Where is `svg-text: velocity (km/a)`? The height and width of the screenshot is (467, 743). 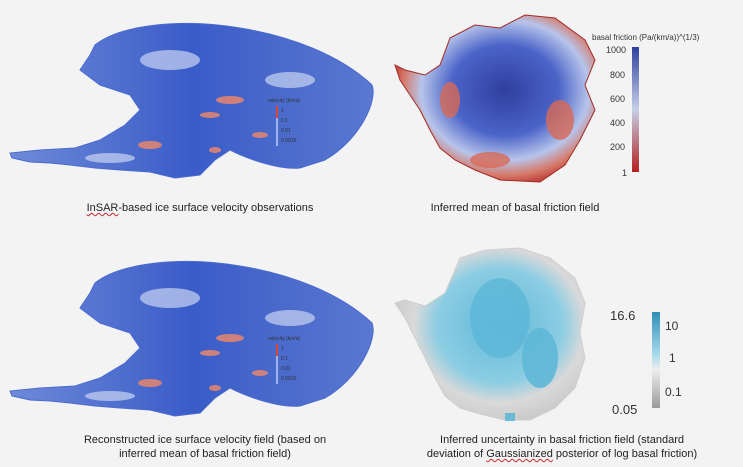
svg-text: velocity (km/a) is located at coordinates (284, 339).